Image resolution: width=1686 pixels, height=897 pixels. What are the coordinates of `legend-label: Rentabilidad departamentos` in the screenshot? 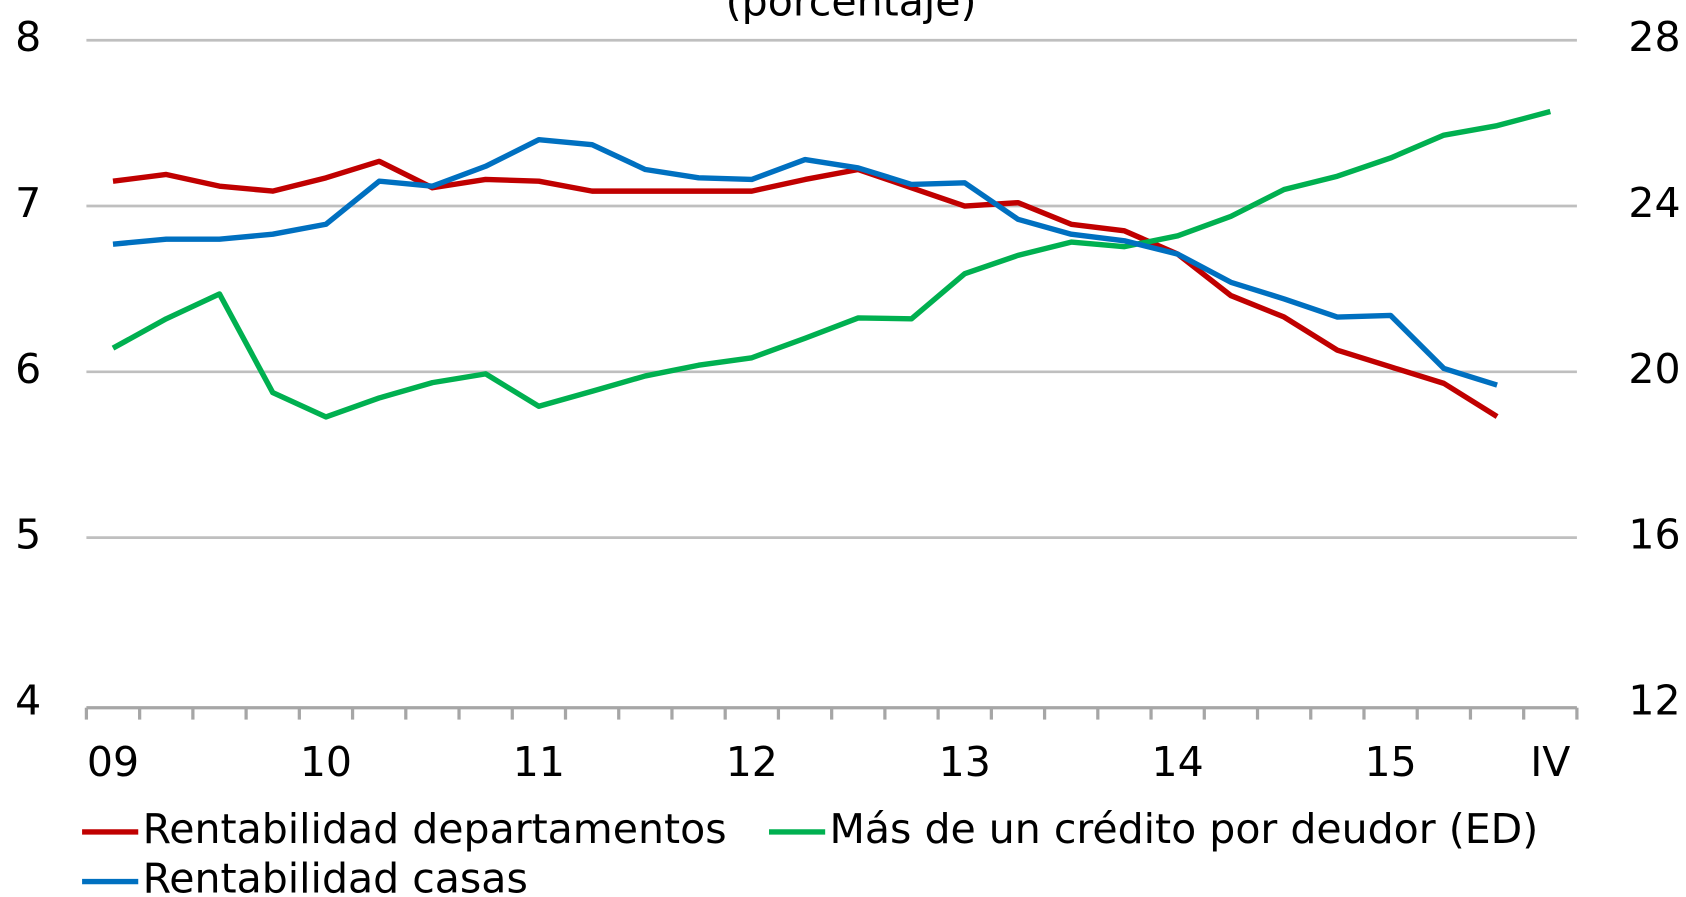 It's located at (435, 829).